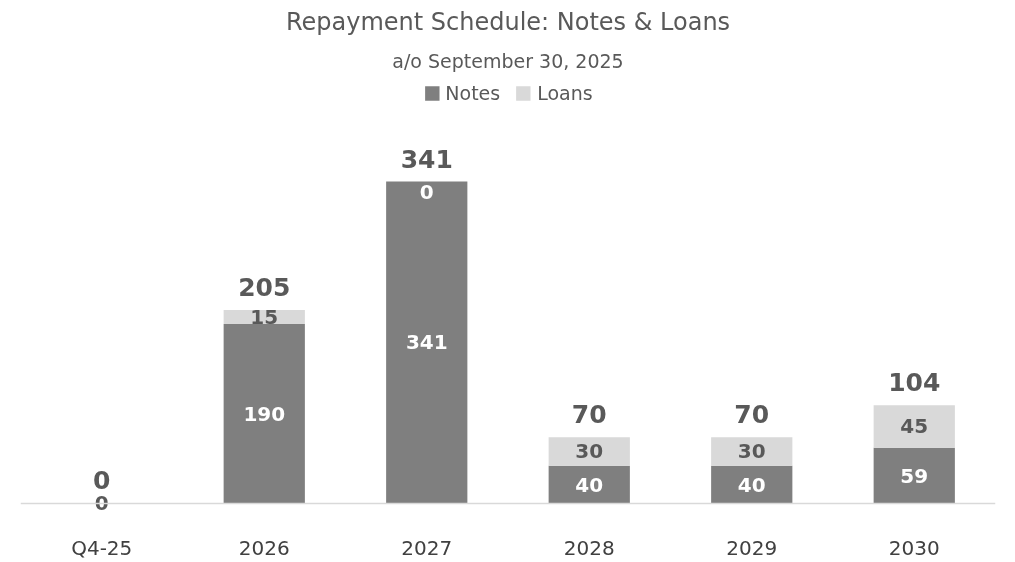 The height and width of the screenshot is (562, 1015). I want to click on chart-title: Repayment Schedule: Notes & Loans, so click(508, 21).